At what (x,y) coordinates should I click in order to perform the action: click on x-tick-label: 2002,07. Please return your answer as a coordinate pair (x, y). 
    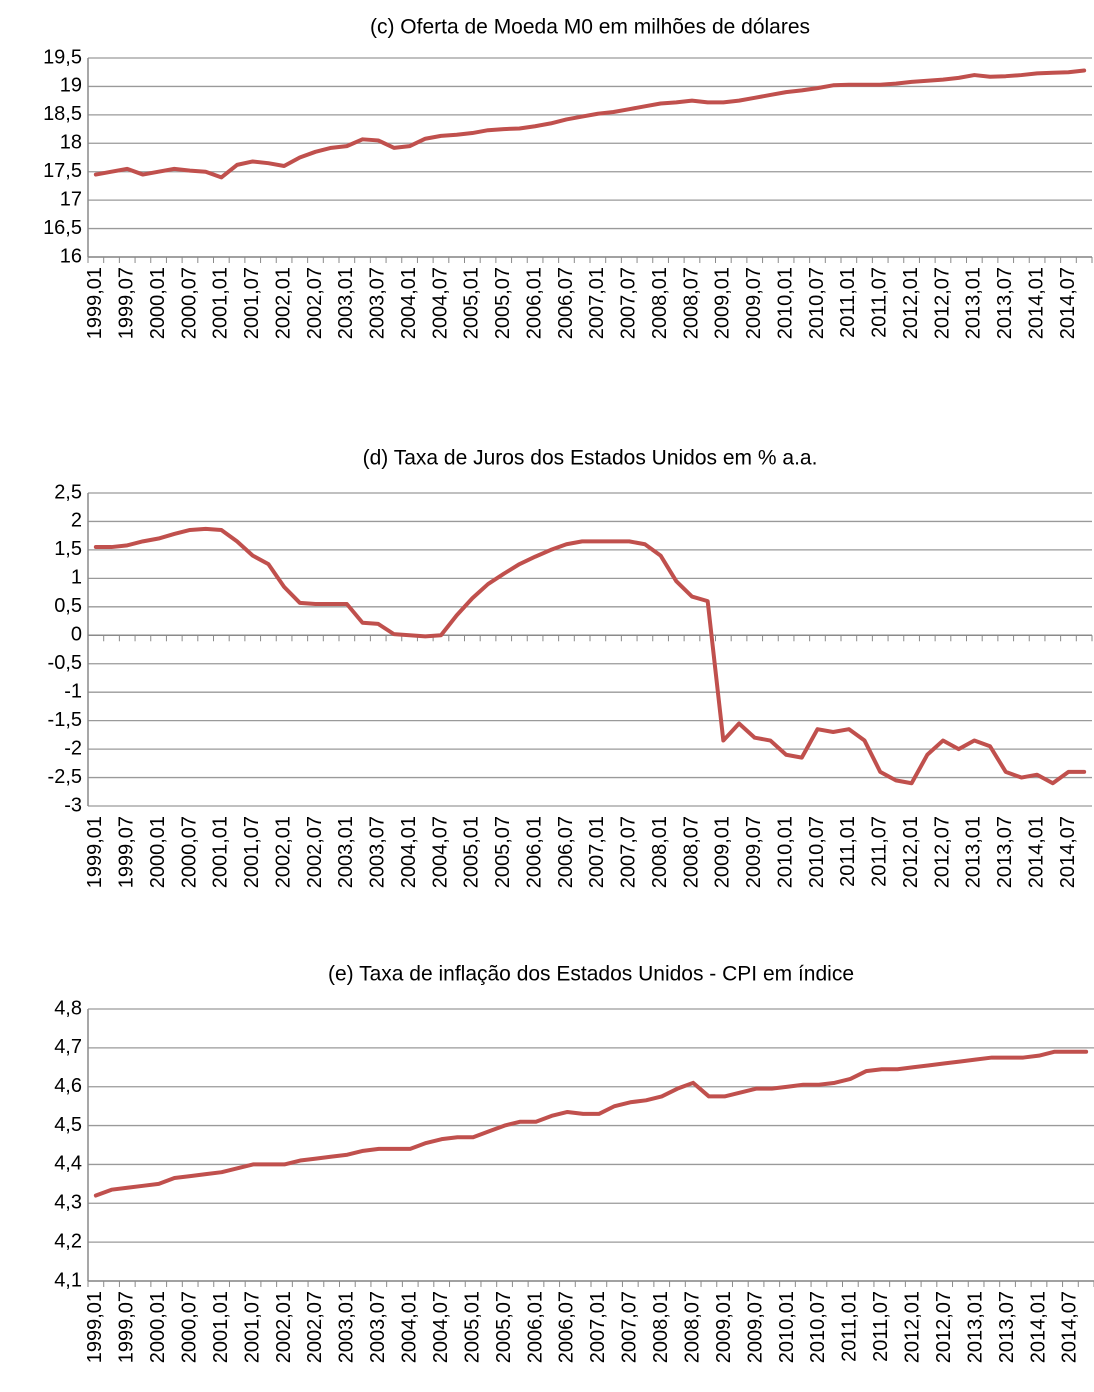
    Looking at the image, I should click on (315, 852).